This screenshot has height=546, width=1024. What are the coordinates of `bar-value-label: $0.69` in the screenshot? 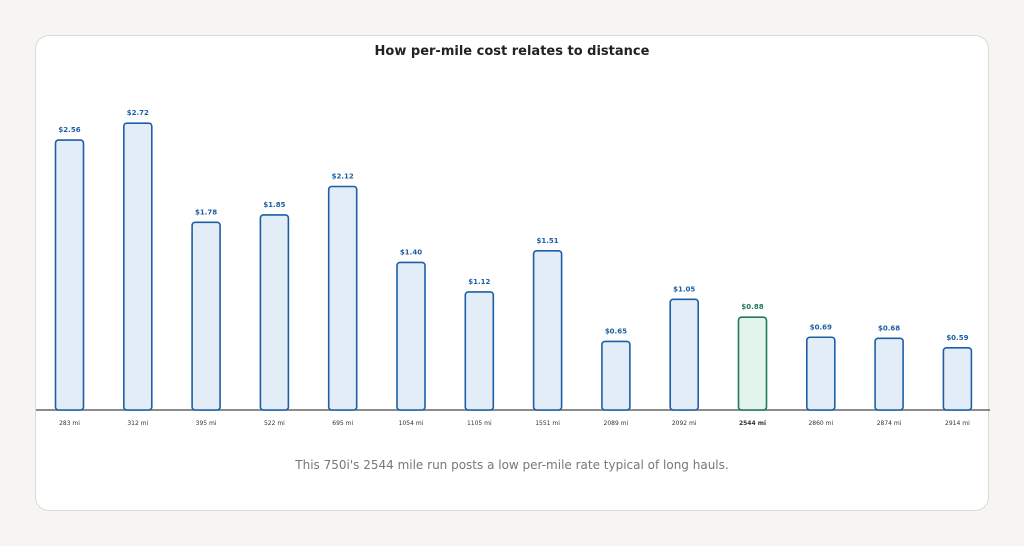 It's located at (821, 327).